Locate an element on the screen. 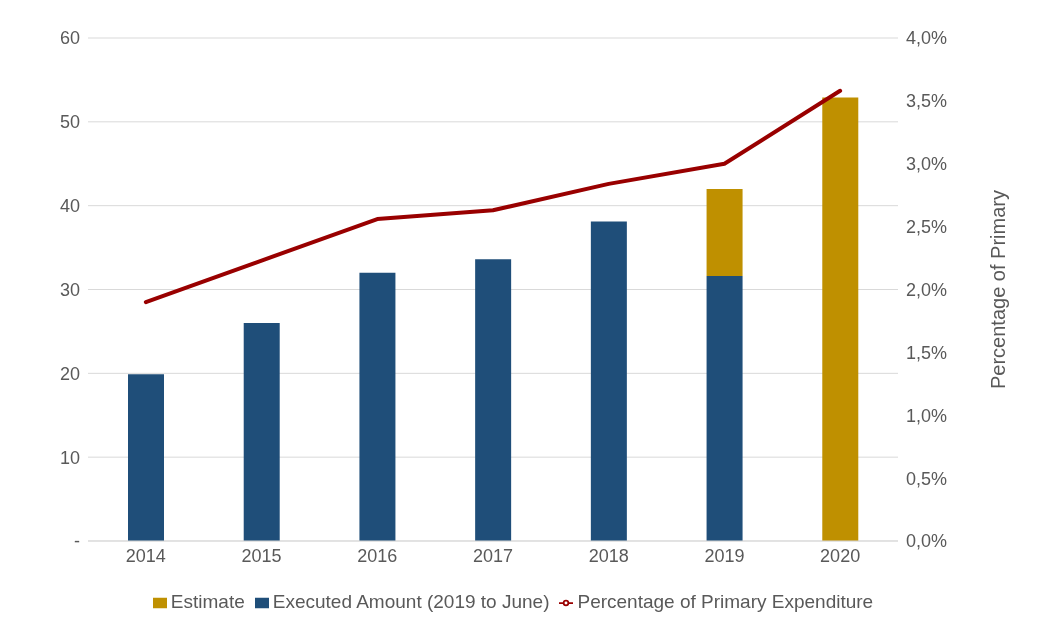  x-tick-label: 2016 is located at coordinates (377, 555).